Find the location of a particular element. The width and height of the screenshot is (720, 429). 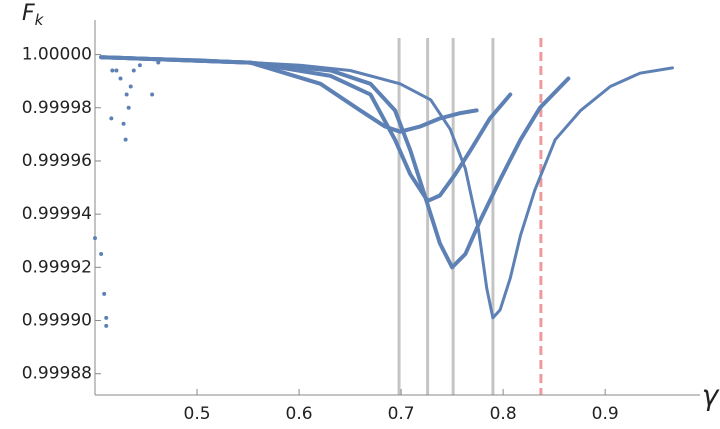

y-tick-label: 0.99988 is located at coordinates (57, 374).